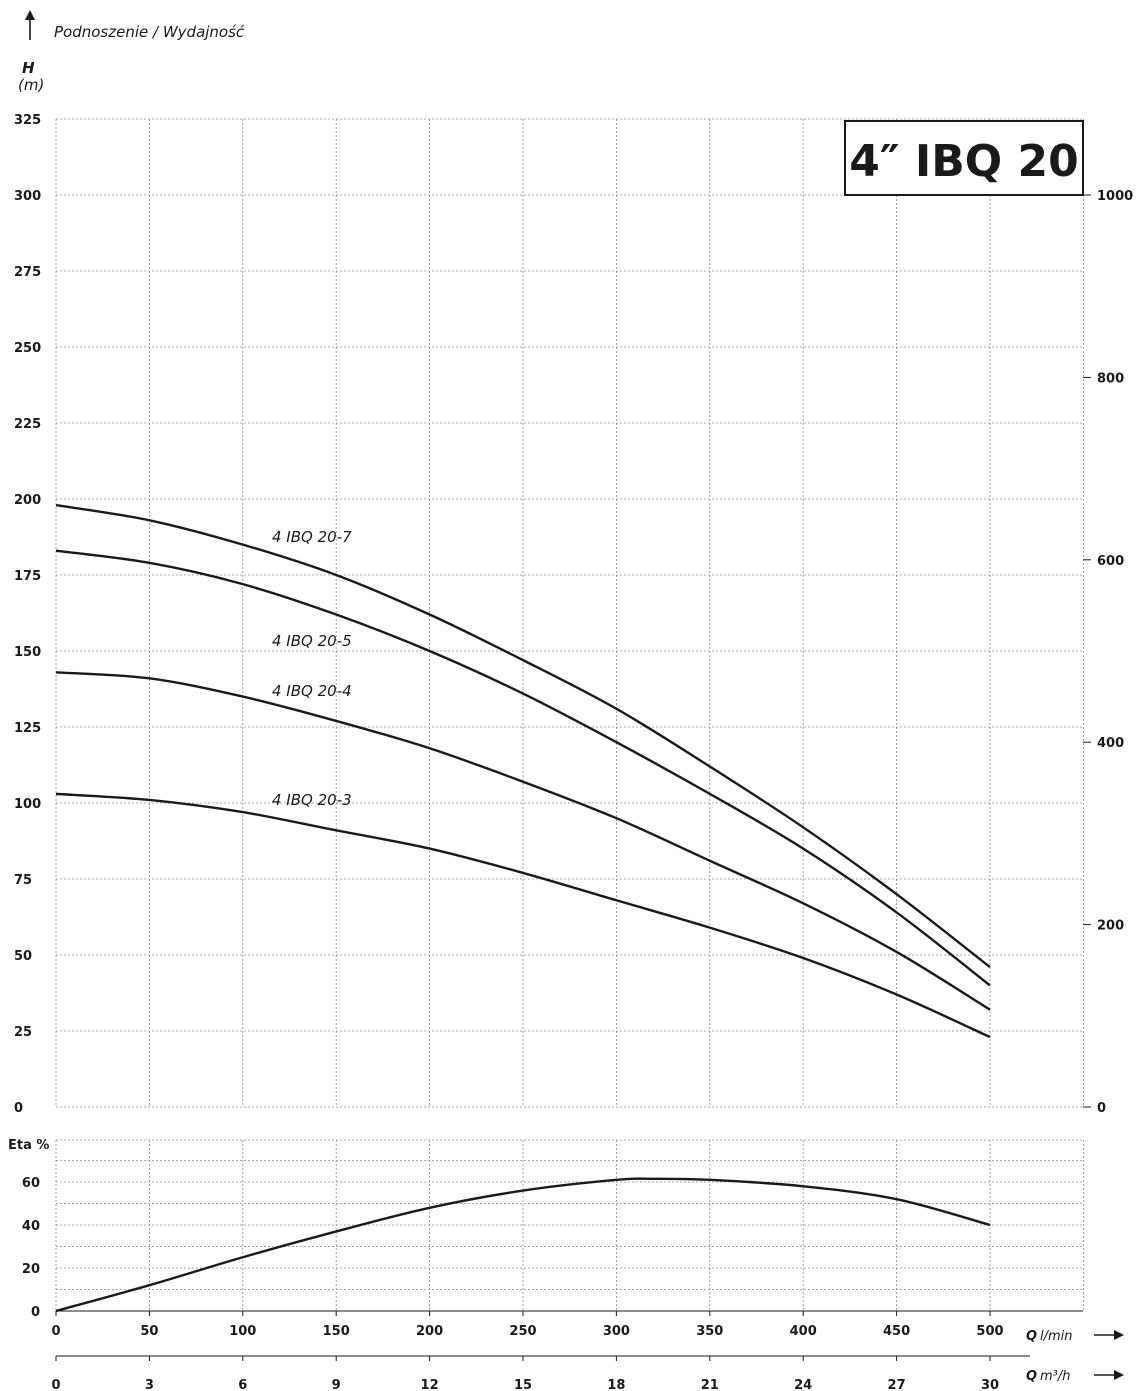 The width and height of the screenshot is (1137, 1391). Describe the element at coordinates (242, 1384) in the screenshot. I see `x2-tick-label: 6` at that location.